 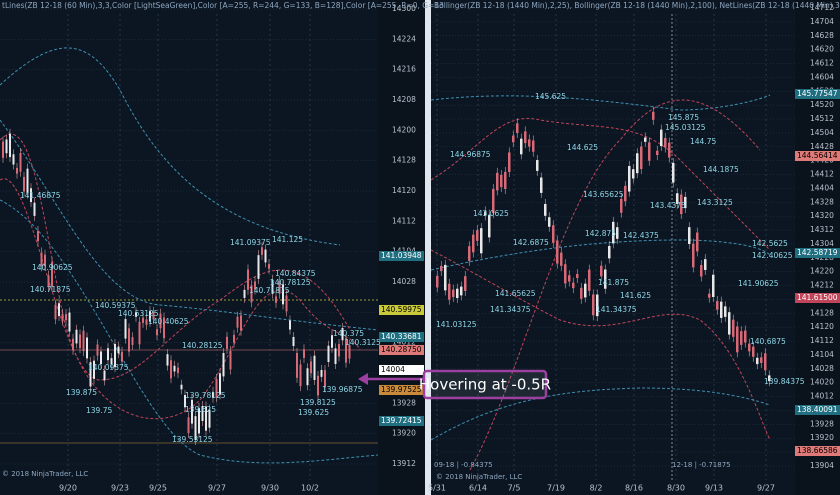 I want to click on axis-label: 13928, so click(x=822, y=423).